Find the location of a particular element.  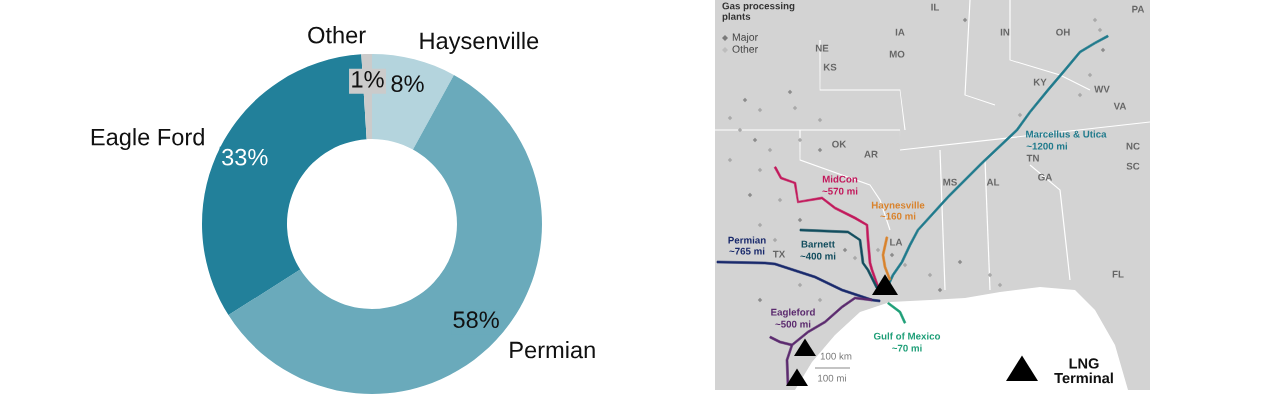

text: SC is located at coordinates (1133, 166).